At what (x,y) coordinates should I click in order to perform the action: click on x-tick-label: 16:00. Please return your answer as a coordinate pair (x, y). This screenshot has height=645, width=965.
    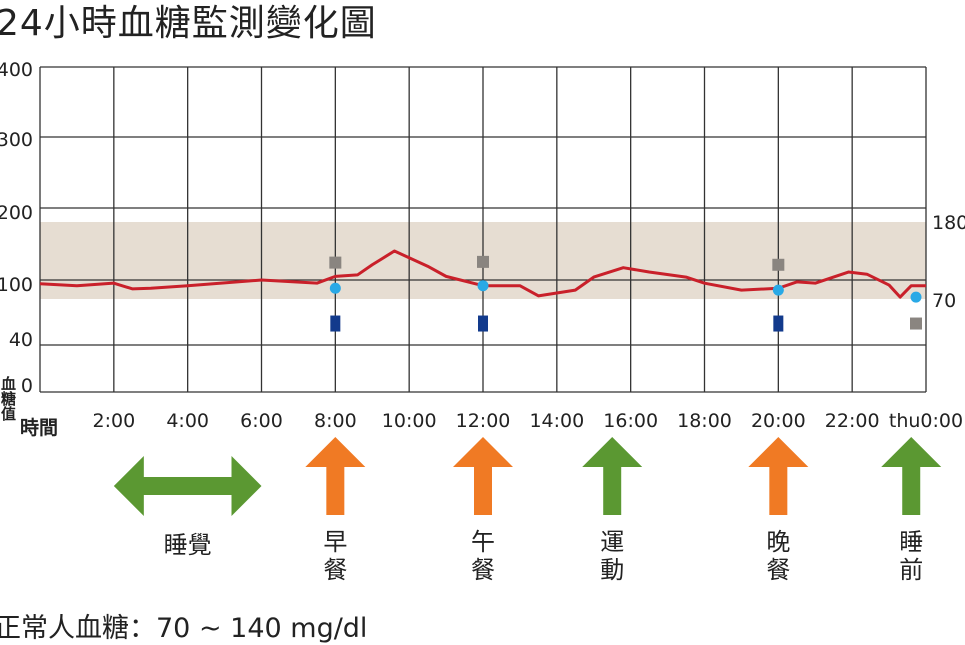
    Looking at the image, I should click on (630, 421).